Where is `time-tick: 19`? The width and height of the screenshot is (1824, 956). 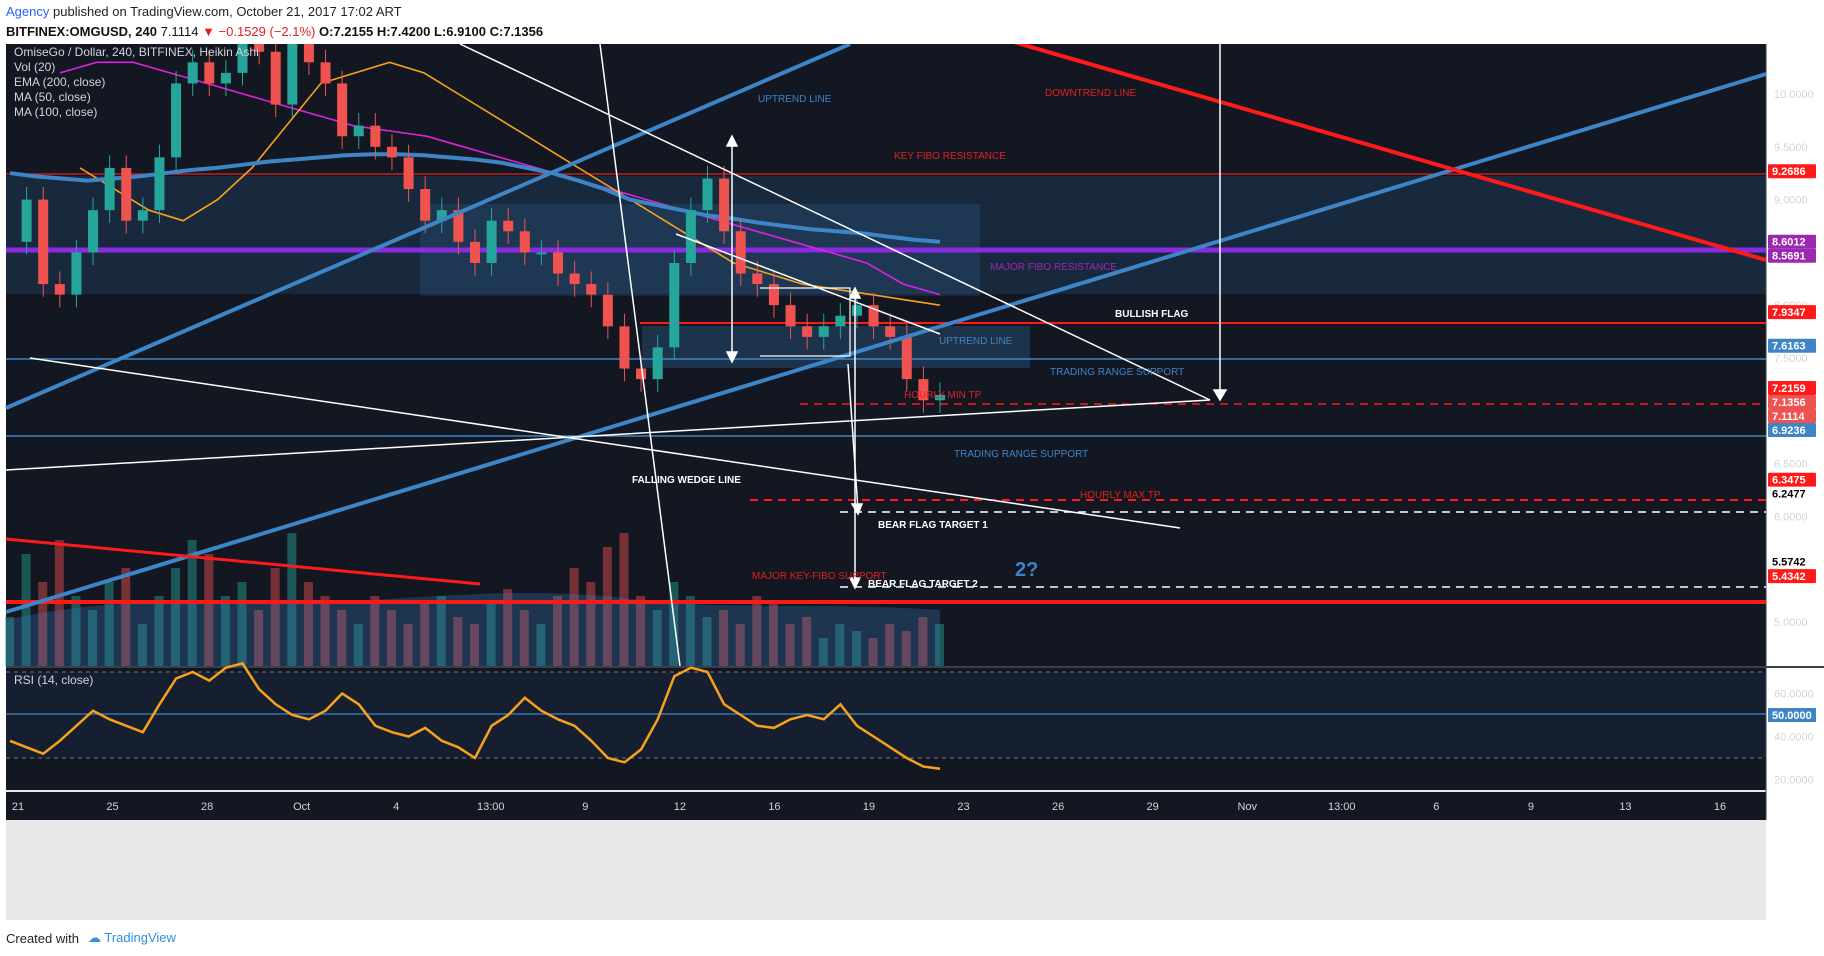
time-tick: 19 is located at coordinates (869, 807).